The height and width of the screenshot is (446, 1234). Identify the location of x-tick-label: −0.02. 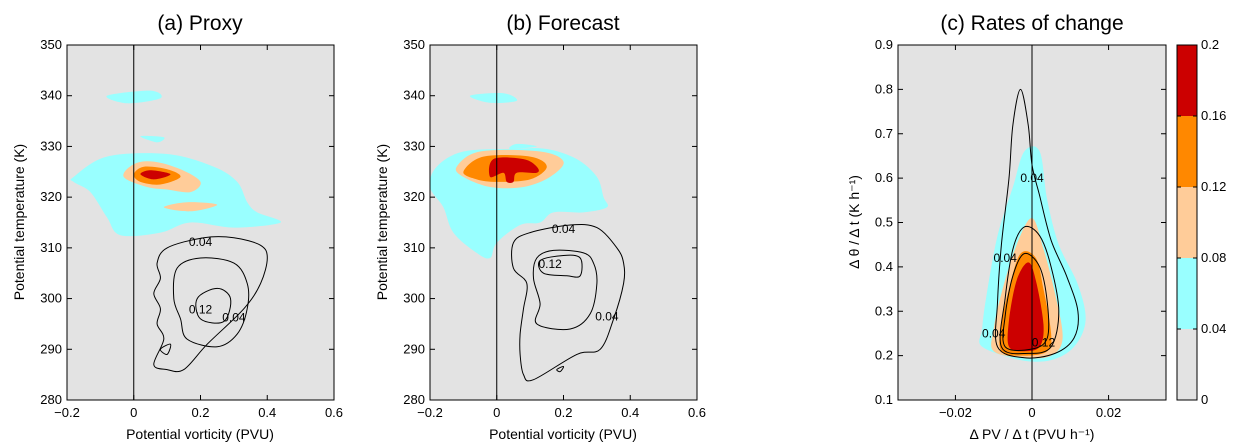
(955, 412).